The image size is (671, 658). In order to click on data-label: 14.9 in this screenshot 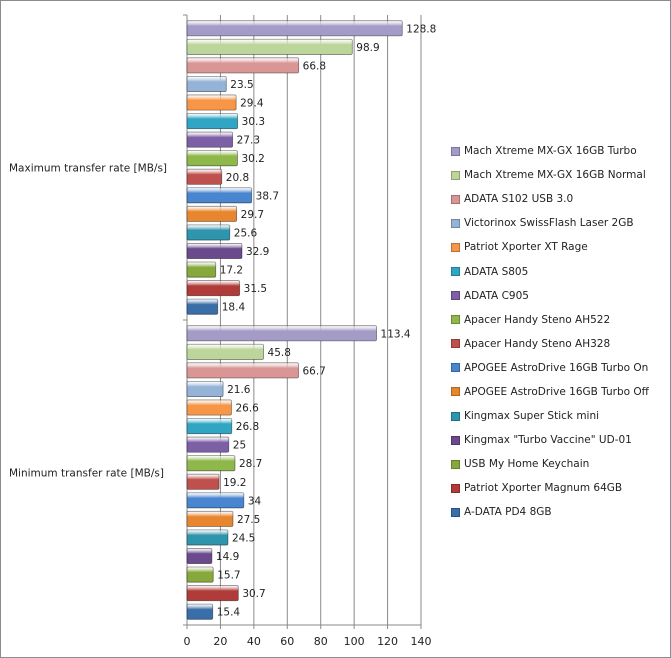, I will do `click(227, 557)`.